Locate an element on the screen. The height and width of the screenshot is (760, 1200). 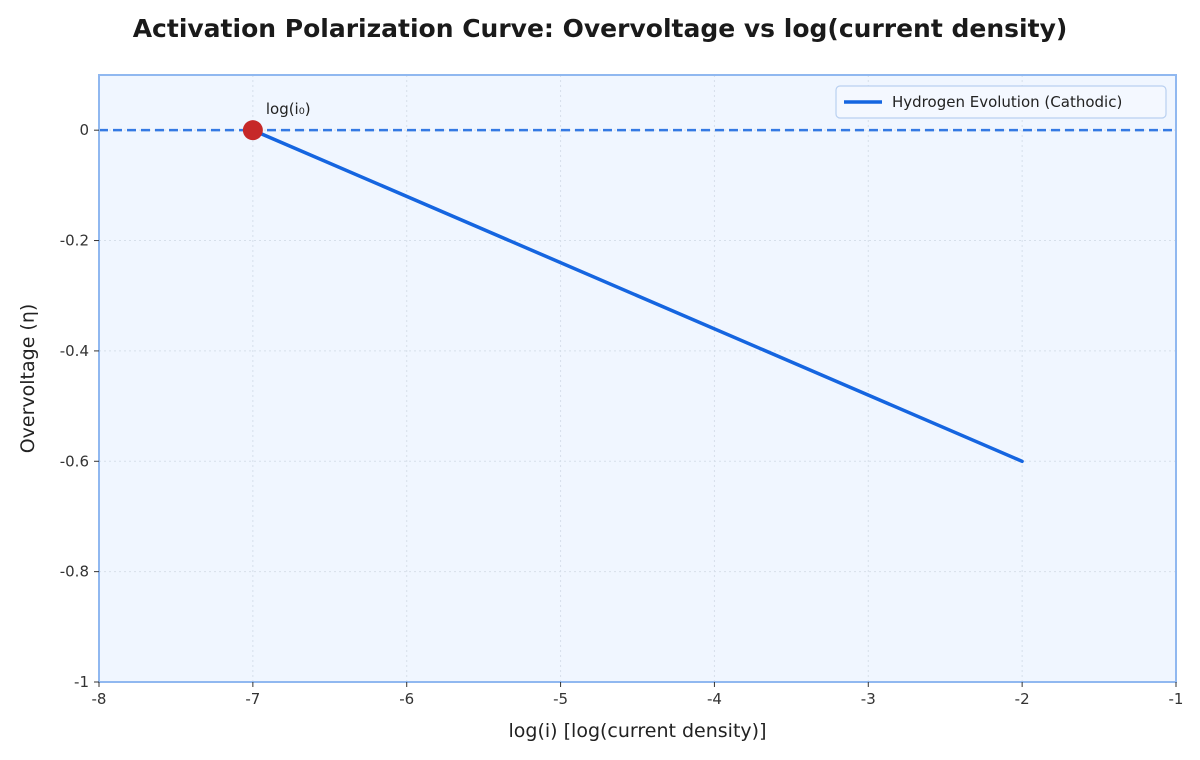
x-tick-label: -7 is located at coordinates (252, 699).